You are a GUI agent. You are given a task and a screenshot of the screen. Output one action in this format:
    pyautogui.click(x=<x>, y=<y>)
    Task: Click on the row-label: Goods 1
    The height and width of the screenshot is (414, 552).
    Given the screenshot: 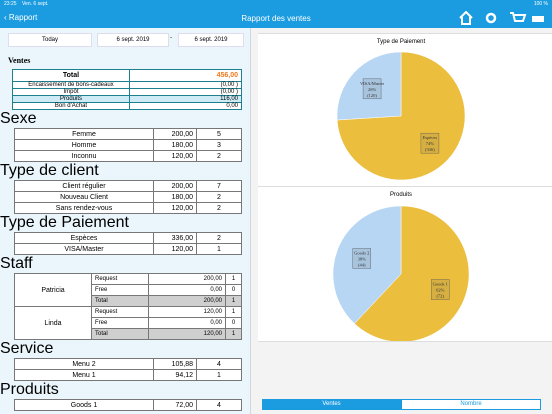 What is the action you would take?
    pyautogui.click(x=84, y=405)
    